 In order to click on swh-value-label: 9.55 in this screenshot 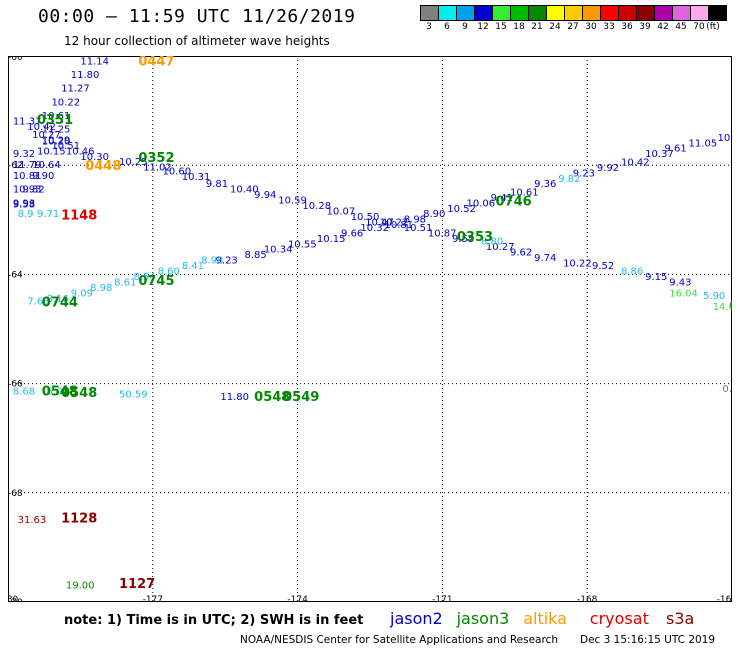, I will do `click(463, 239)`.